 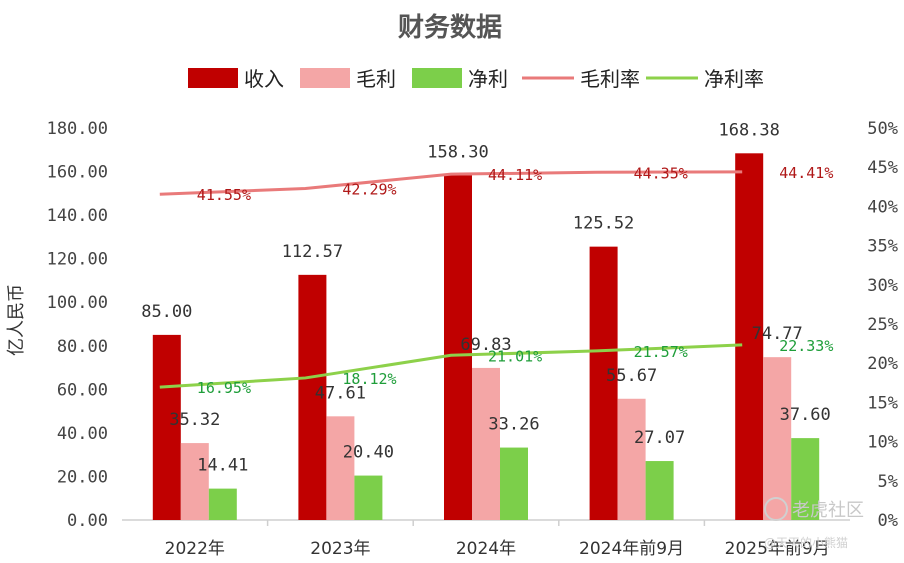 What do you see at coordinates (882, 168) in the screenshot?
I see `y2-tick-label: 45%` at bounding box center [882, 168].